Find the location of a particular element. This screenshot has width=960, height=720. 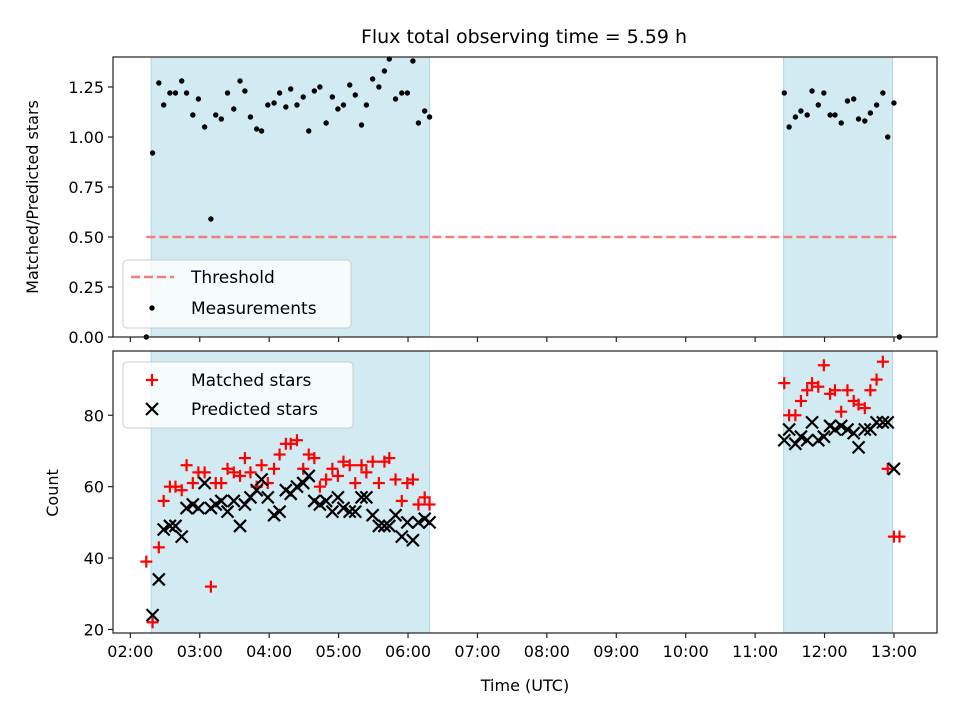

y-tick-label: 0.75 is located at coordinates (86, 187).